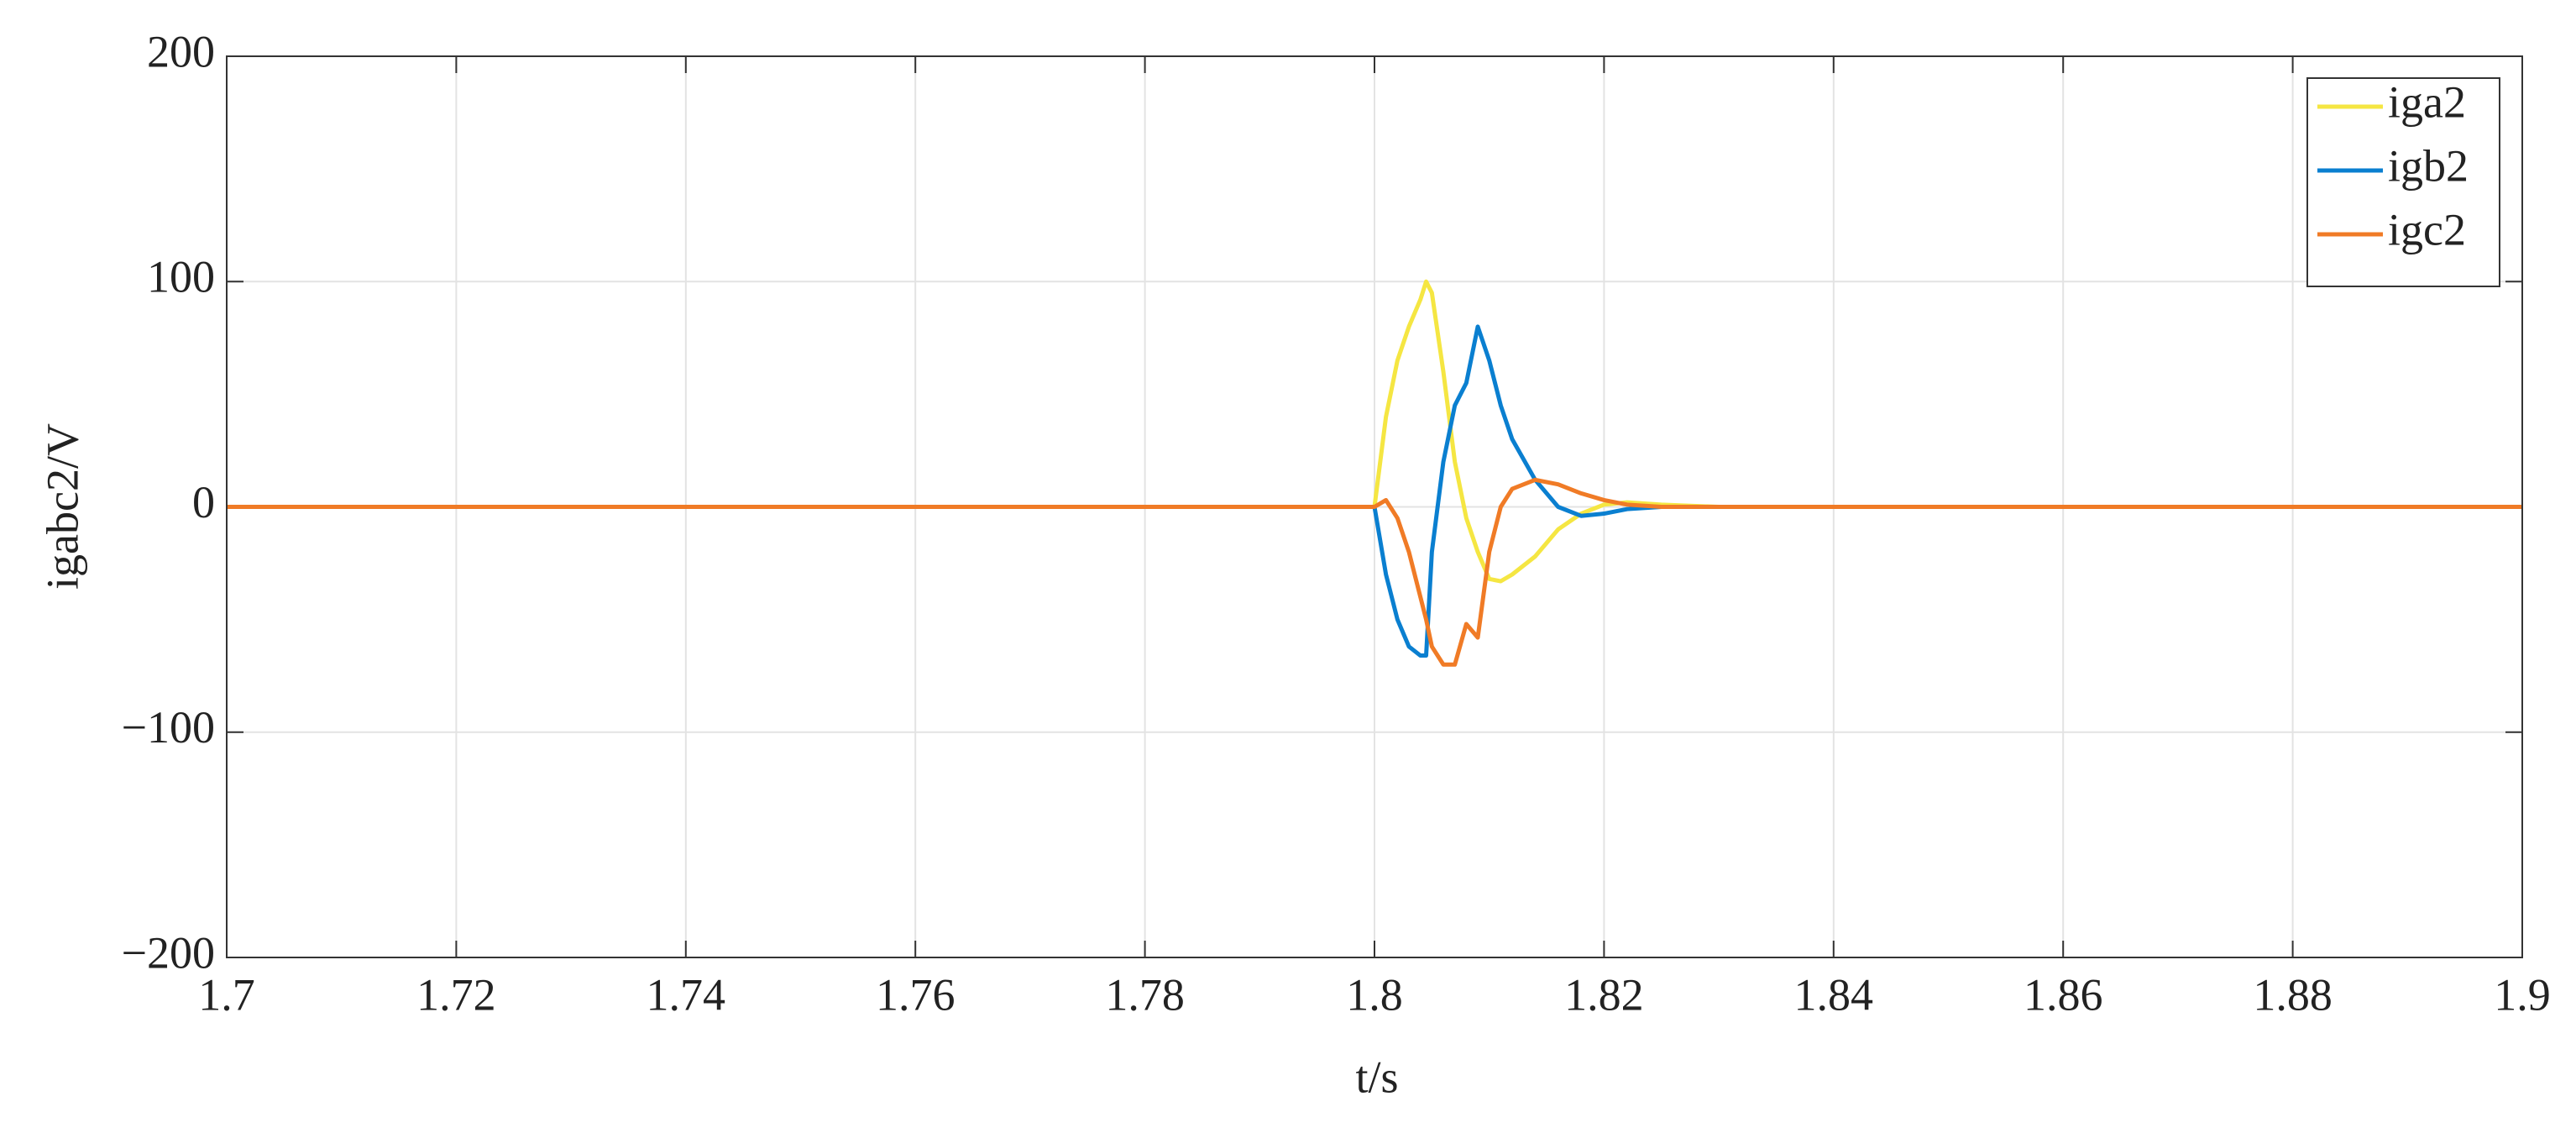 The image size is (2576, 1133). Describe the element at coordinates (2428, 165) in the screenshot. I see `legend-label: igb2` at that location.